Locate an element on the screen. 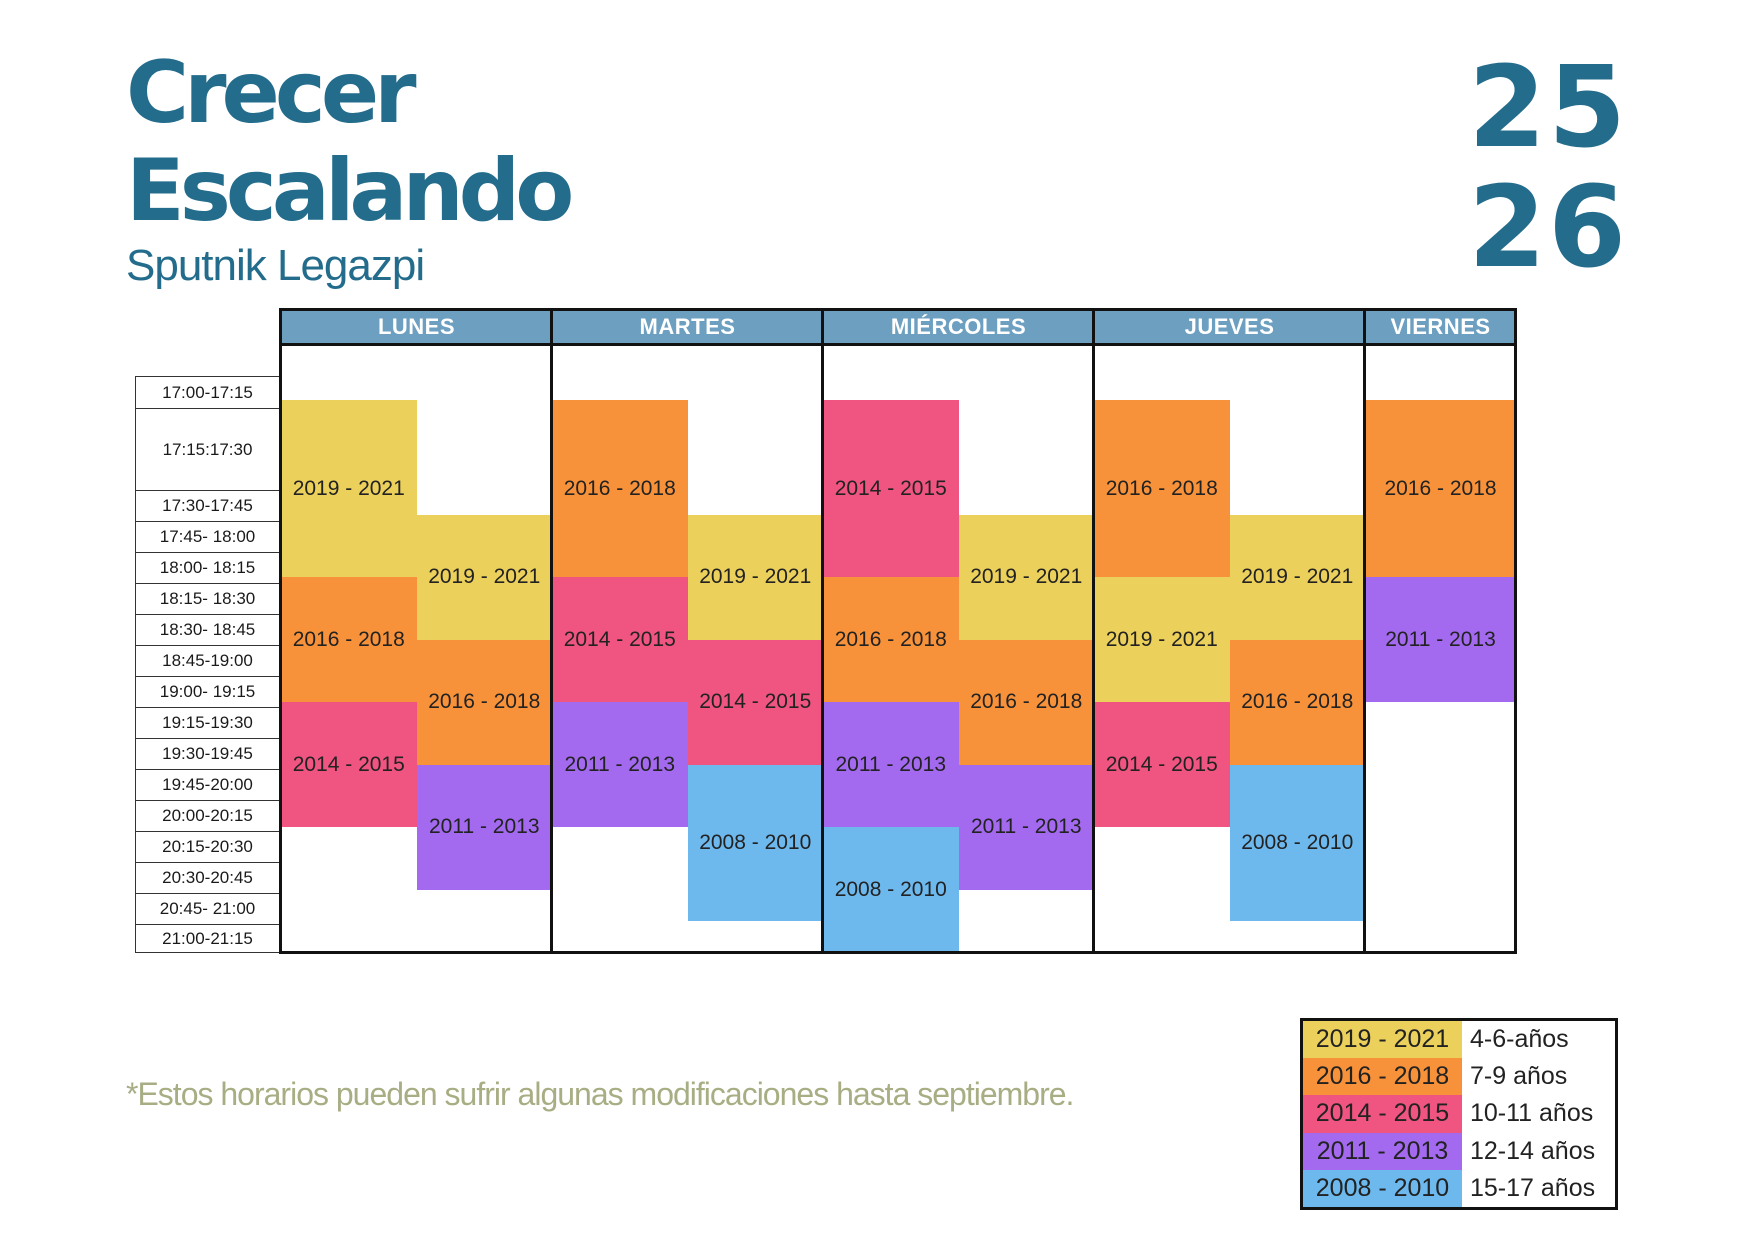 Image resolution: width=1750 pixels, height=1237 pixels. time-slot-label: 17:30-17:45 is located at coordinates (207, 505).